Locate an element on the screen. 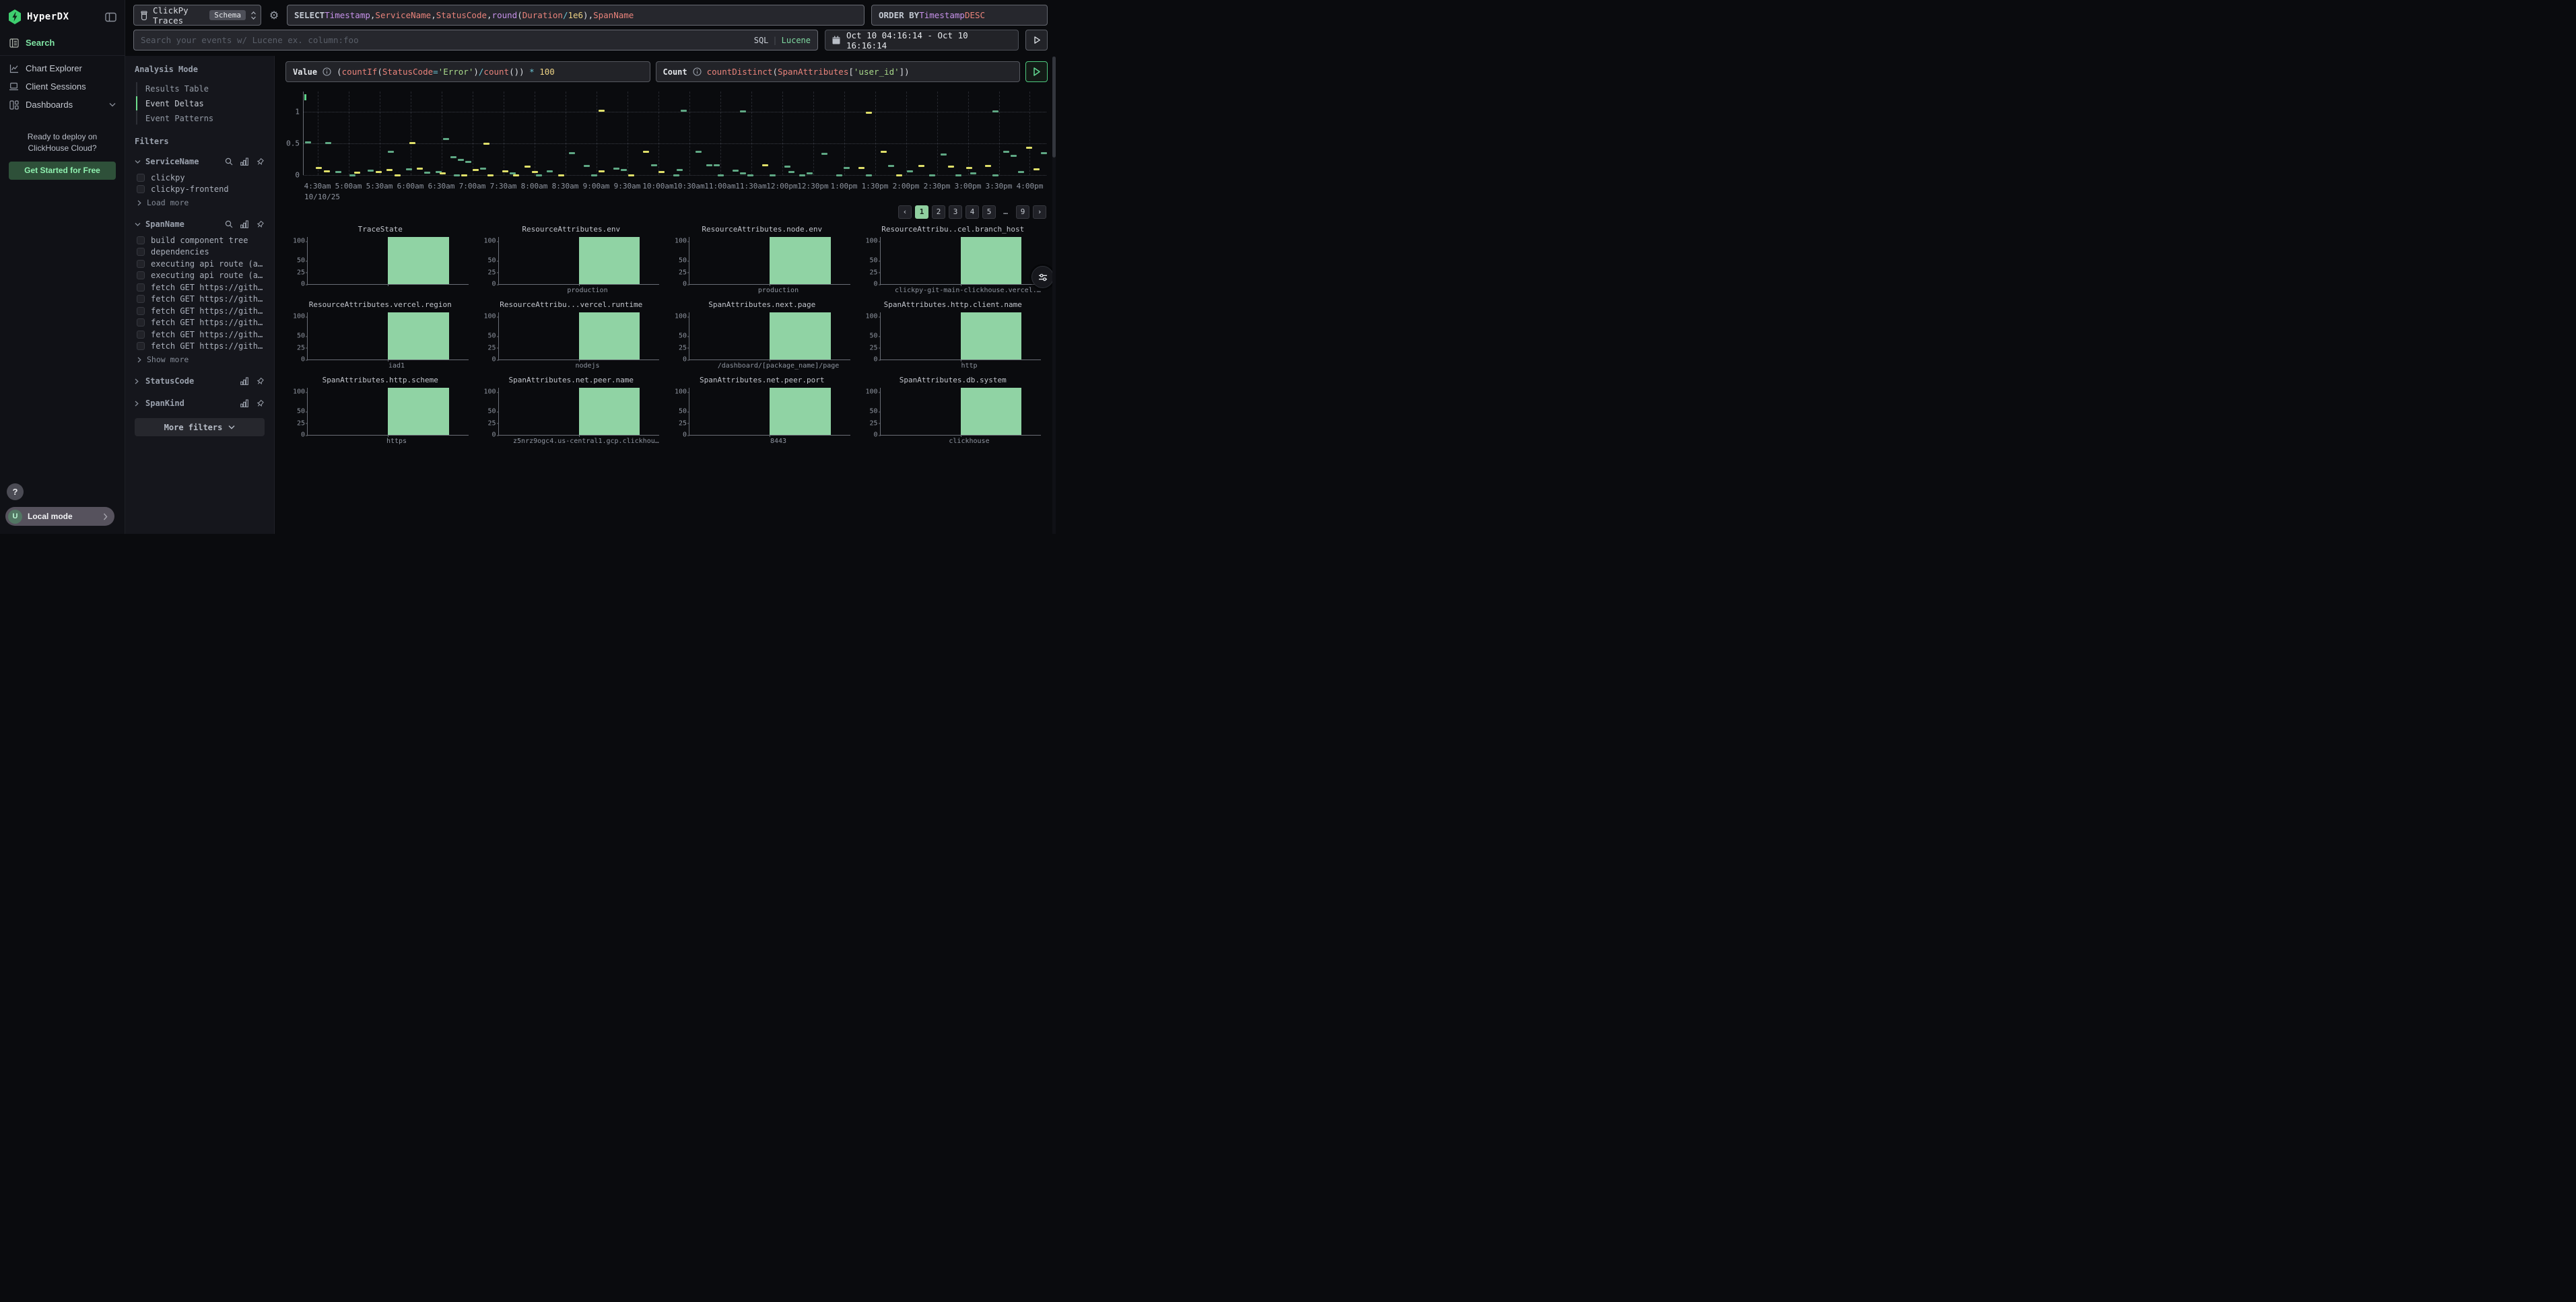 Image resolution: width=2576 pixels, height=1302 pixels. page-button-9: 9 is located at coordinates (1022, 212).